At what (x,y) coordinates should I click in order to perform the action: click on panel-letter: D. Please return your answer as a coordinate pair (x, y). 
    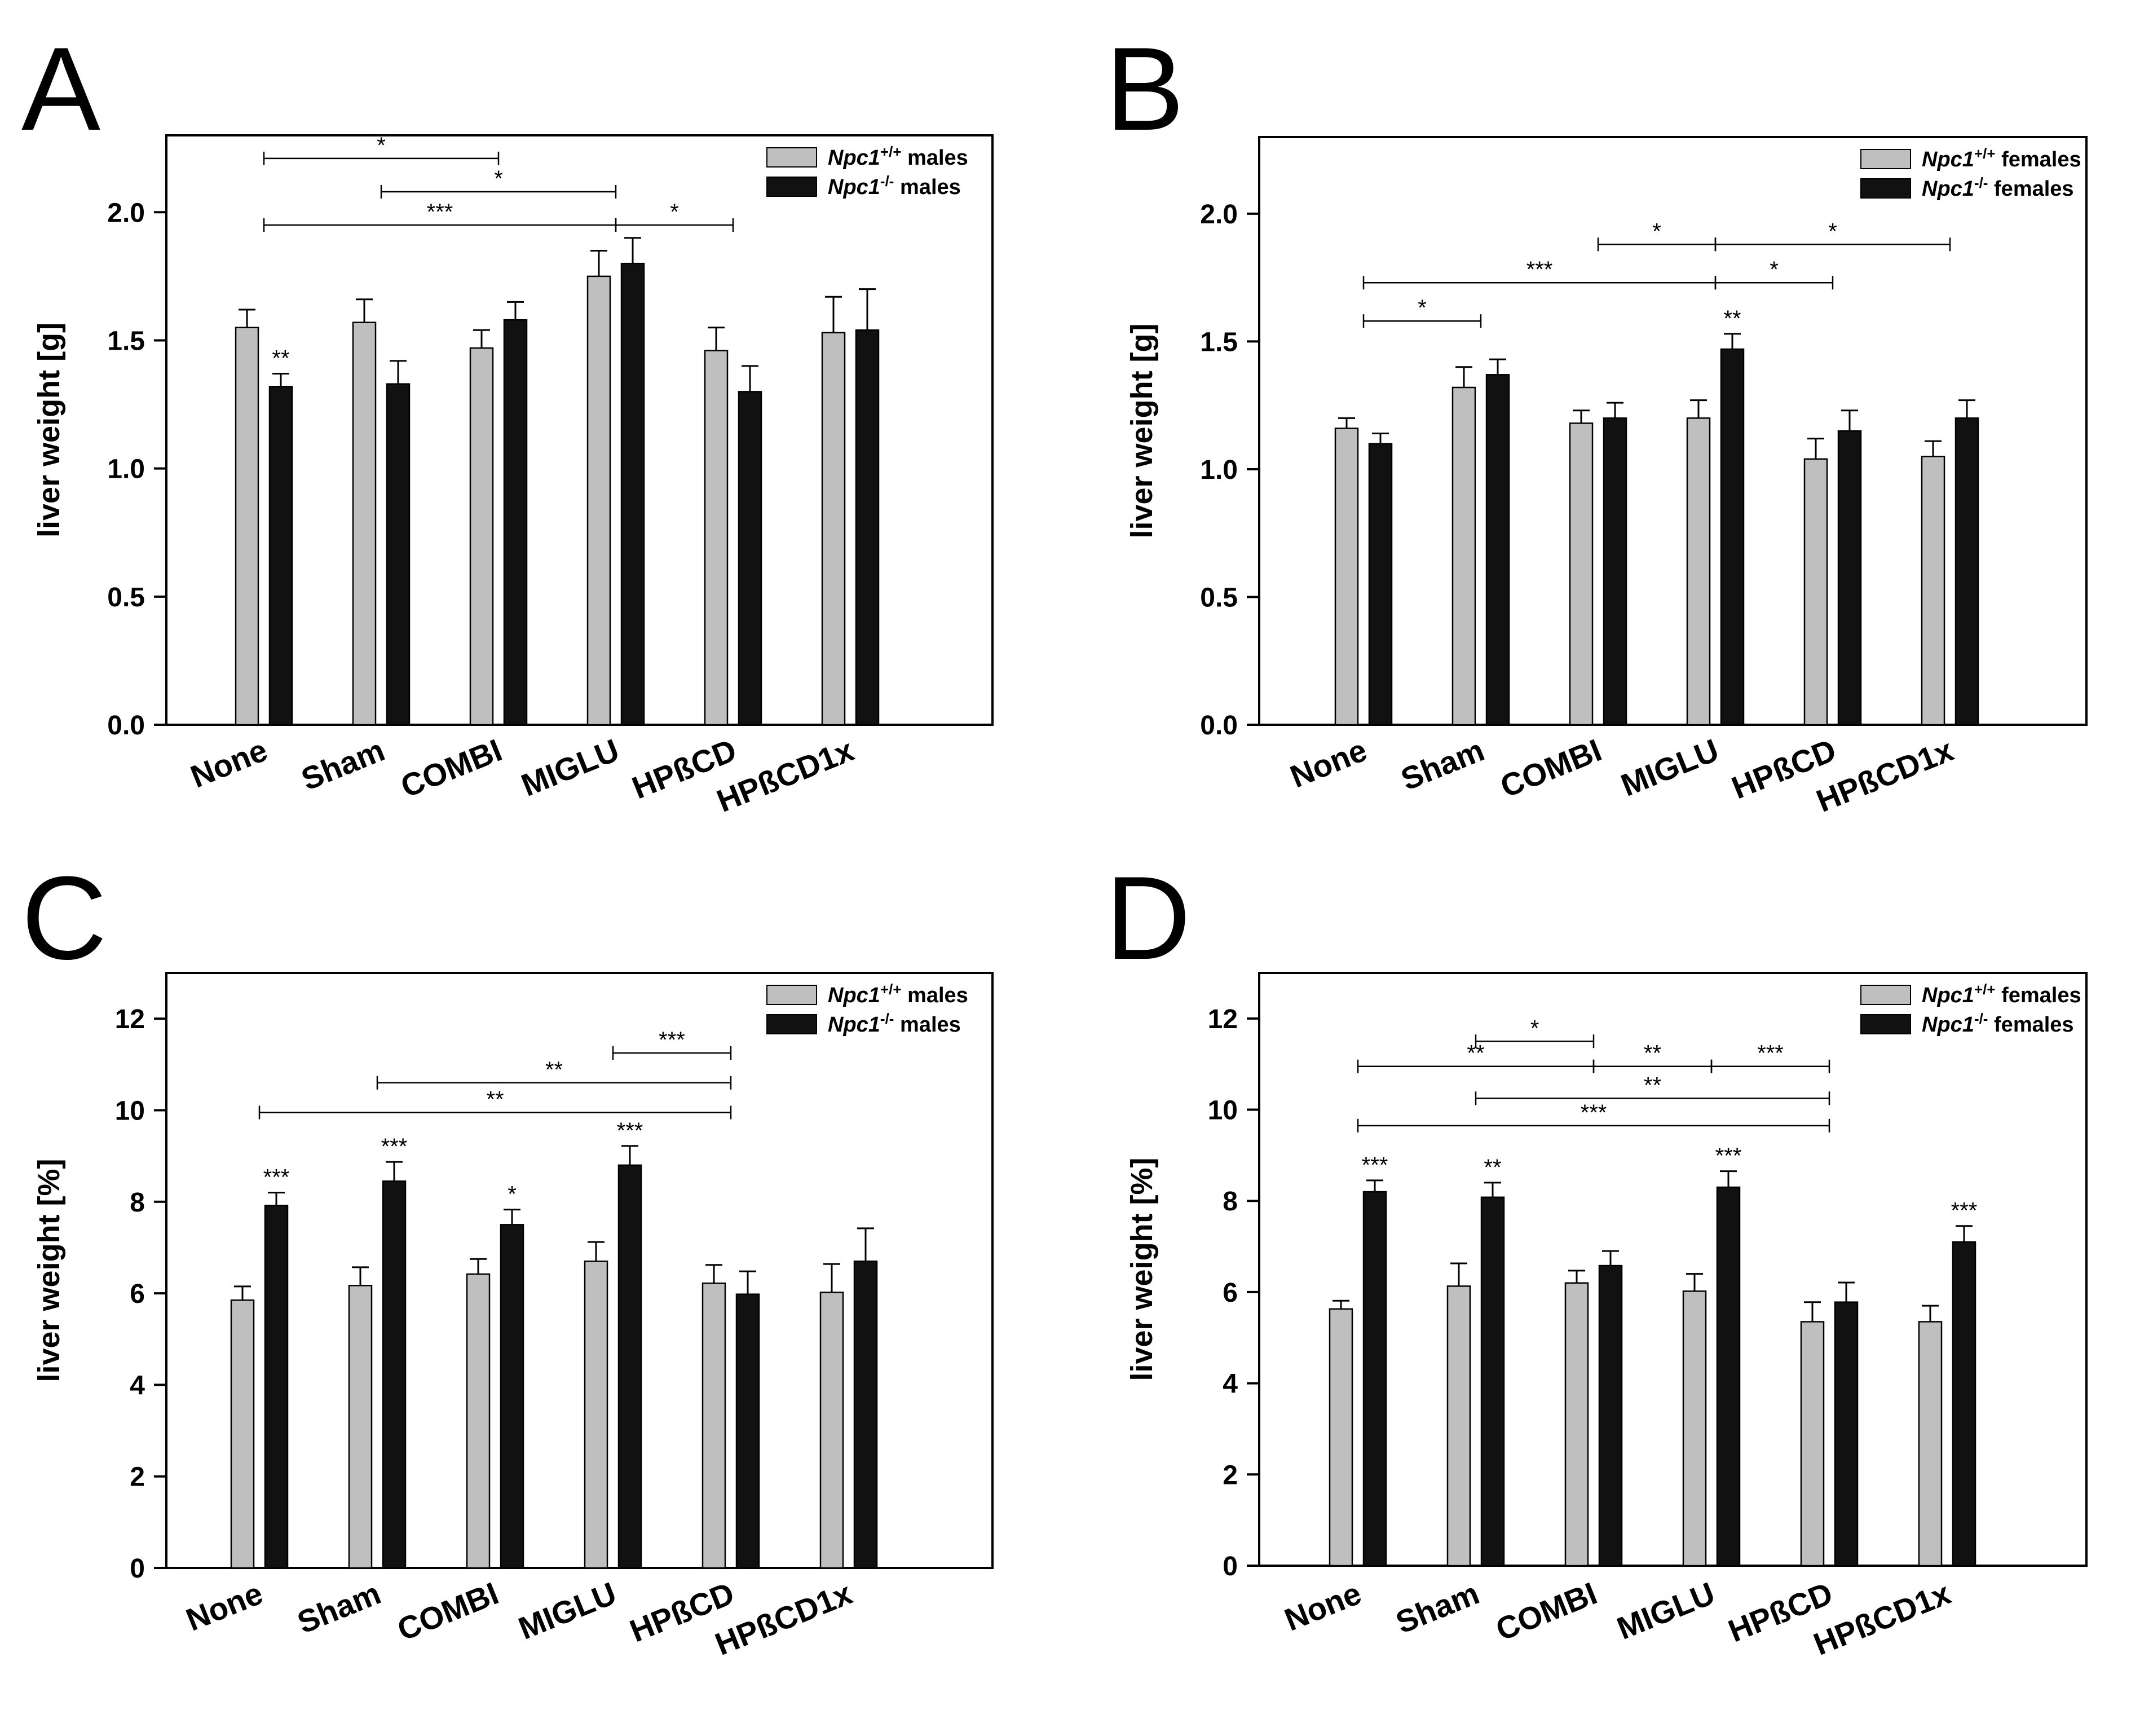
    Looking at the image, I should click on (1148, 918).